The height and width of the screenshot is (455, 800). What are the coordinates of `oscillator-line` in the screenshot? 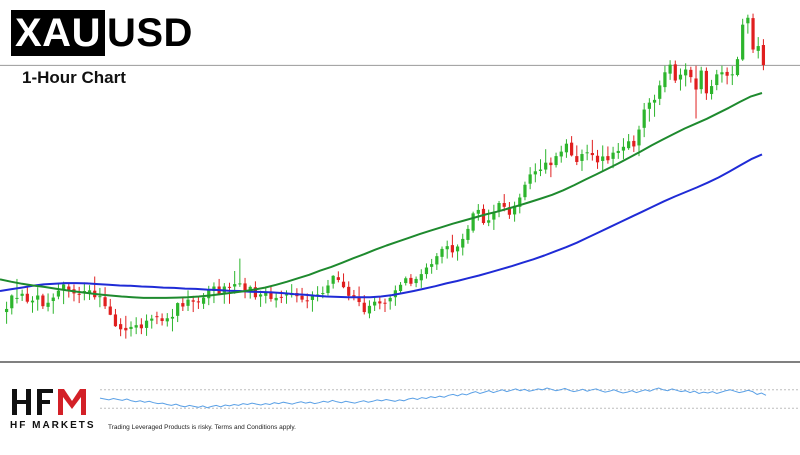 It's located at (433, 398).